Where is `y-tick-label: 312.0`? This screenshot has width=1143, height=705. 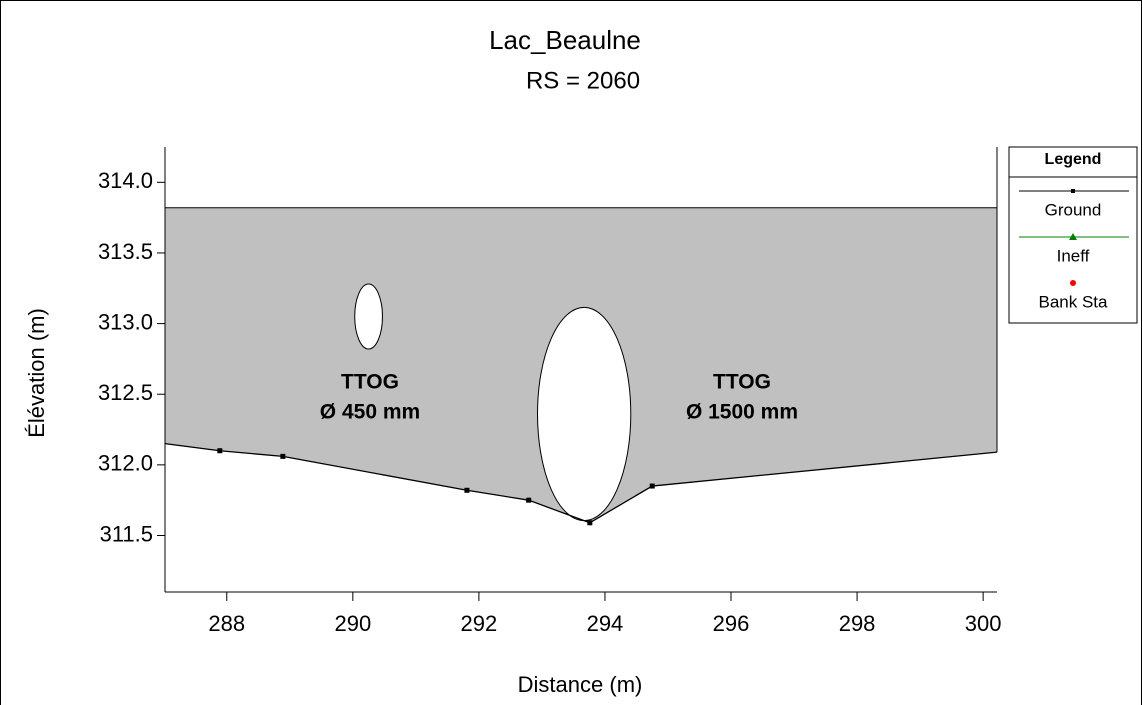 y-tick-label: 312.0 is located at coordinates (125, 463).